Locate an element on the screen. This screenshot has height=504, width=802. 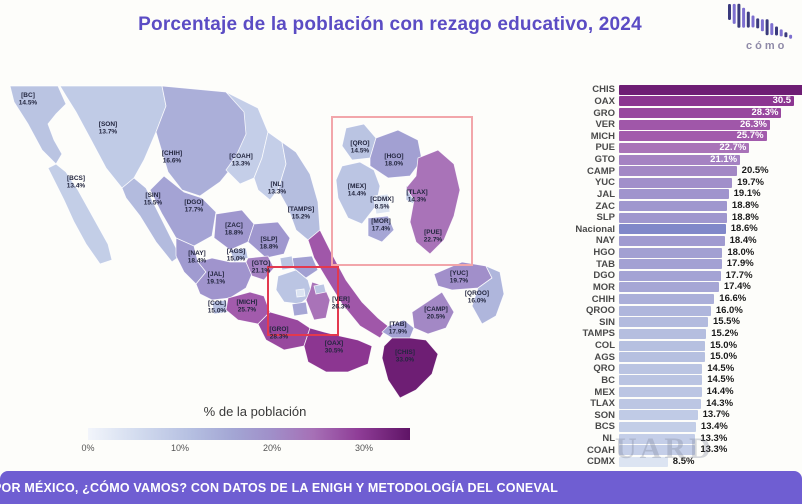
bar-value: 15.2% is located at coordinates (725, 333).